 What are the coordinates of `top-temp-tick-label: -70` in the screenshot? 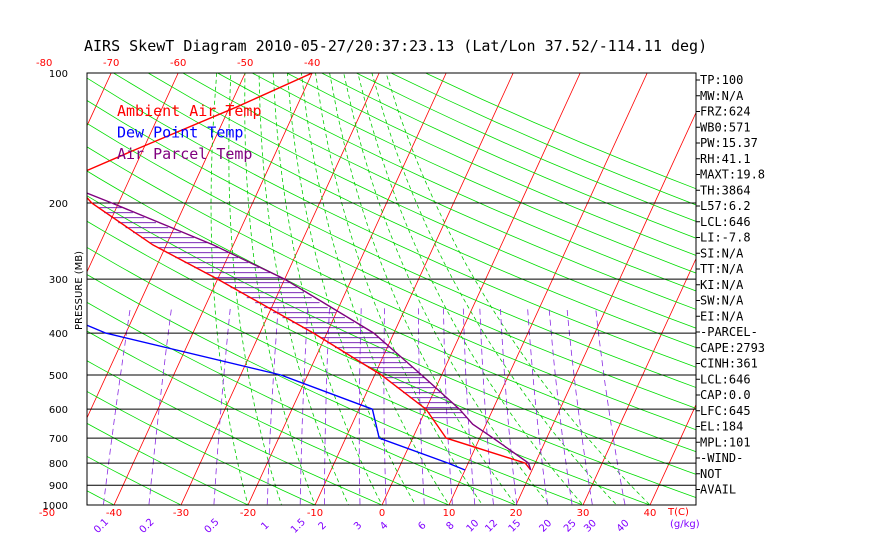 It's located at (111, 63).